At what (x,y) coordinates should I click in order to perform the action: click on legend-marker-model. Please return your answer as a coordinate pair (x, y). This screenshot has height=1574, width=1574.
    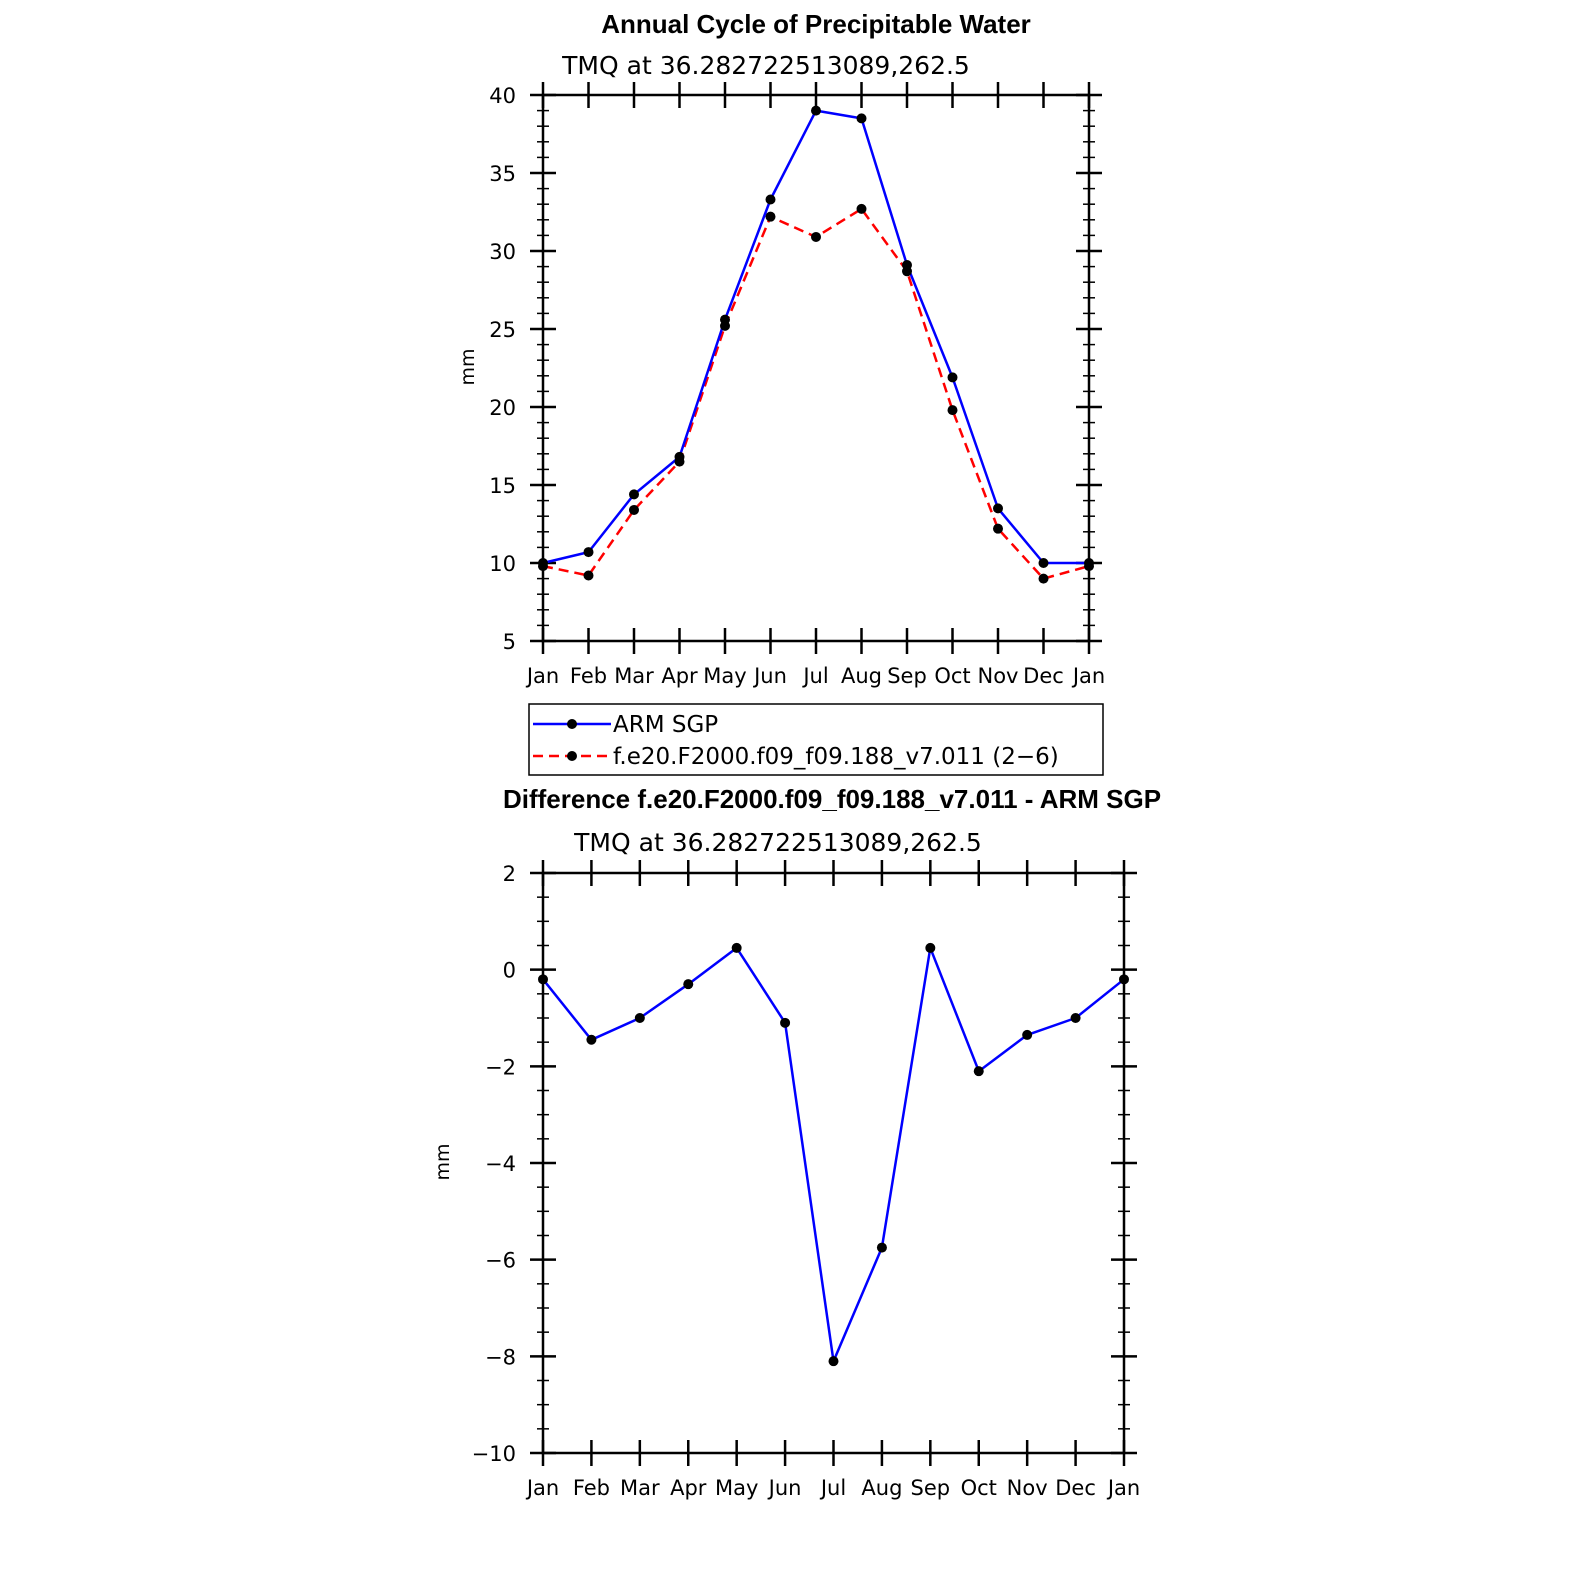
    Looking at the image, I should click on (572, 756).